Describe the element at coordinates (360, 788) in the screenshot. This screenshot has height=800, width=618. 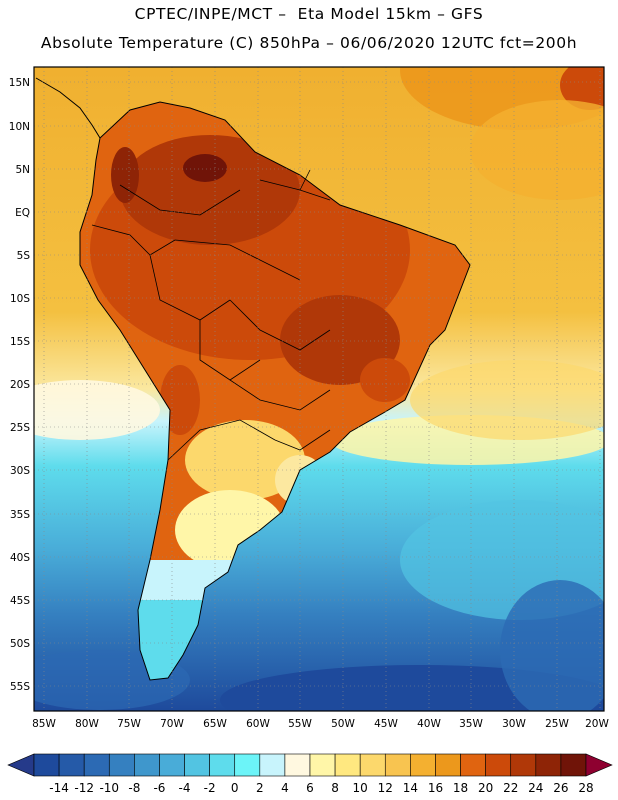
I see `colorbar-label: 10` at that location.